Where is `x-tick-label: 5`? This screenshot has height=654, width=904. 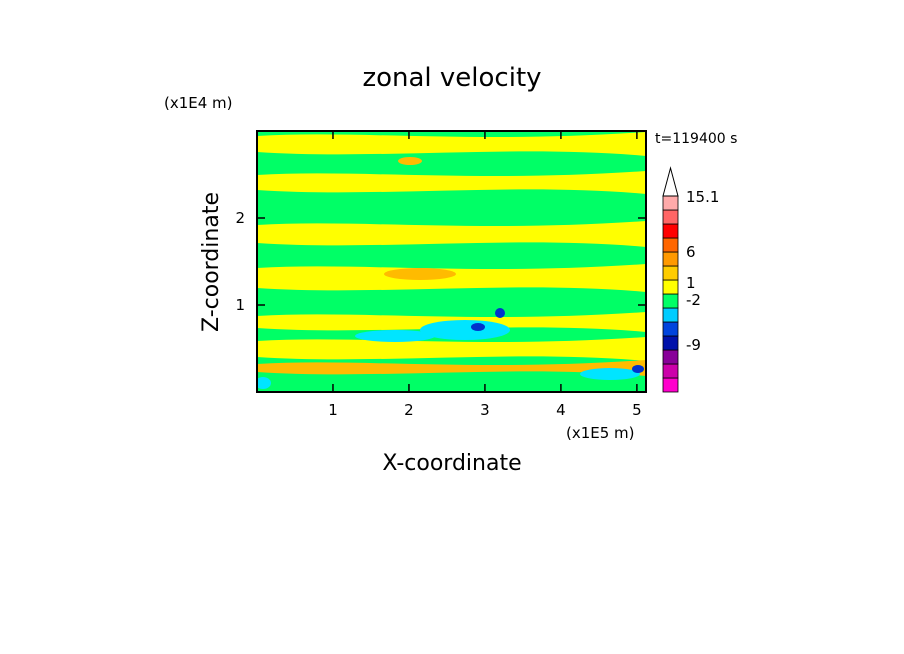 x-tick-label: 5 is located at coordinates (637, 410).